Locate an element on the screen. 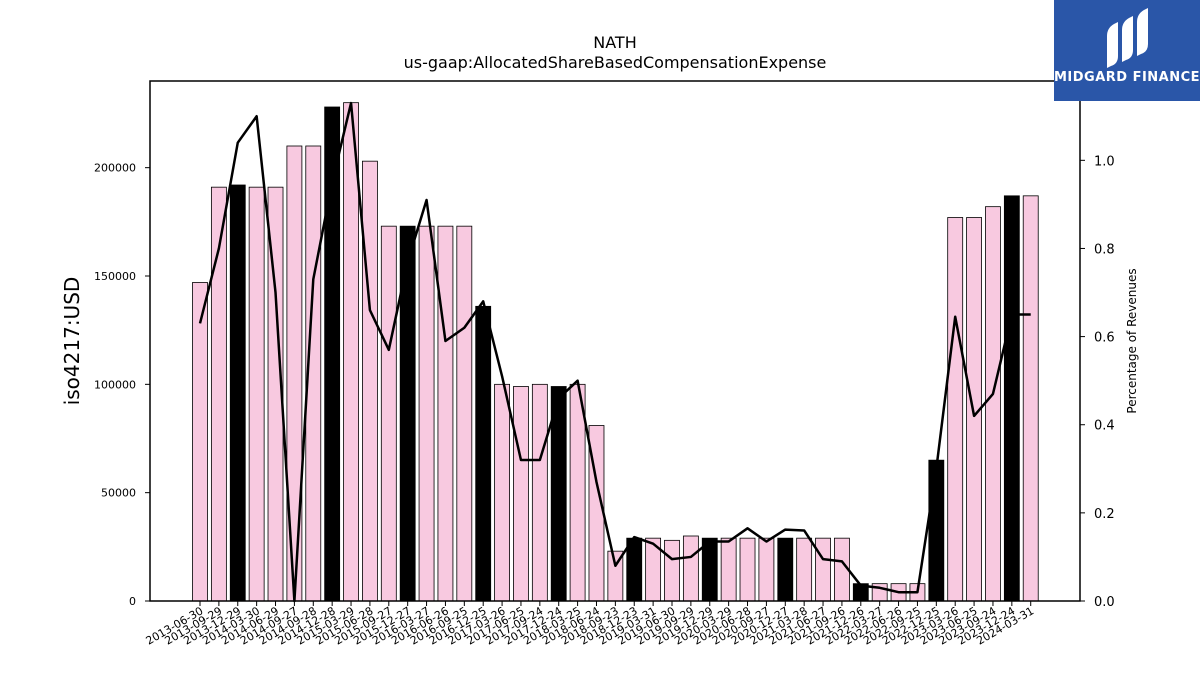 Image resolution: width=1200 pixels, height=675 pixels. logo-mark-icon is located at coordinates (1127, 38).